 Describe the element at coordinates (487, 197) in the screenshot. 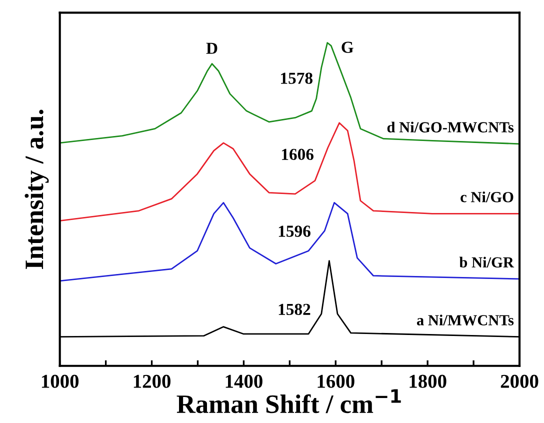

I see `series-label: c Ni/GO` at that location.